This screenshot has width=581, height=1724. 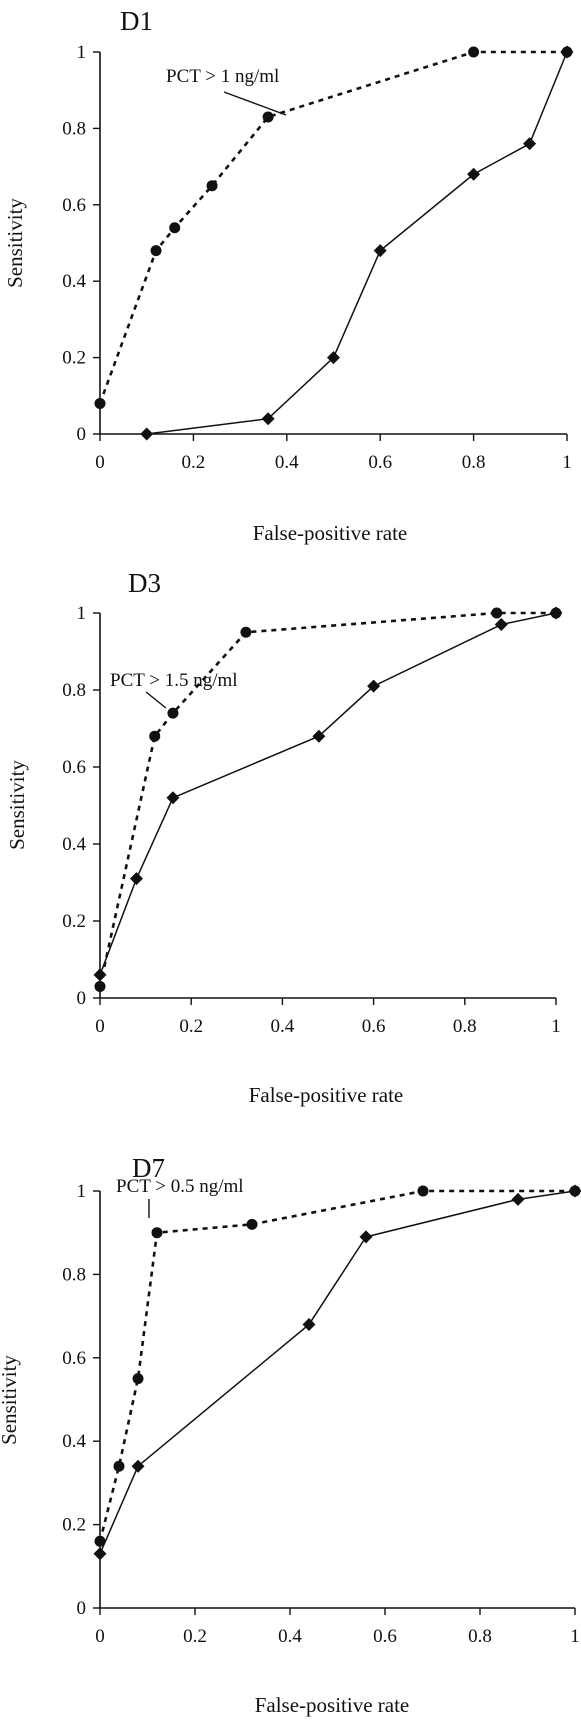 What do you see at coordinates (144, 583) in the screenshot?
I see `panel-title: D3` at bounding box center [144, 583].